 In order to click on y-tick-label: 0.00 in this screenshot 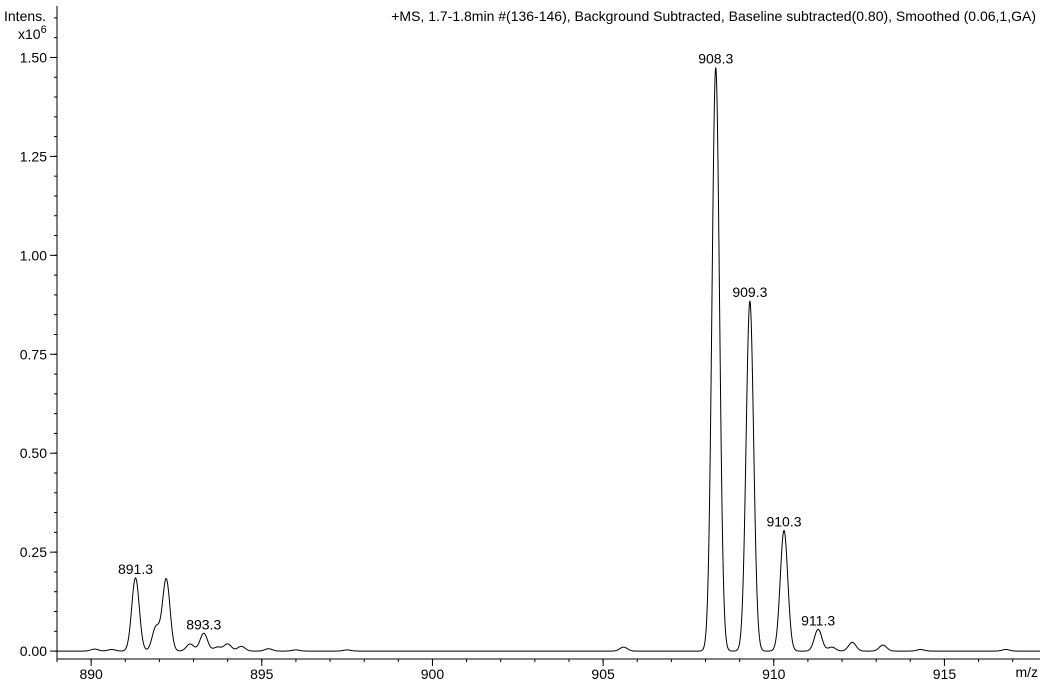, I will do `click(33, 651)`.